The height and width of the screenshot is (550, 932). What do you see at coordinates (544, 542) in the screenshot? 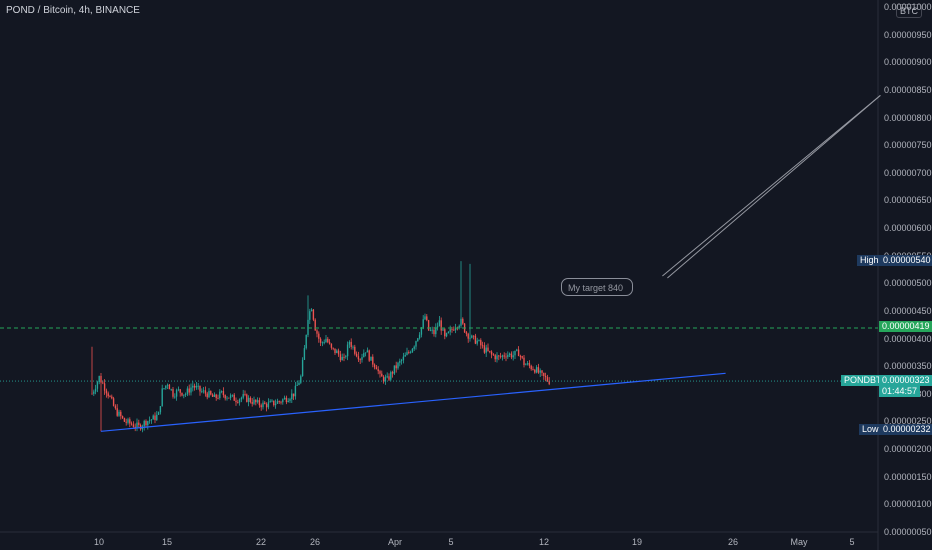
I see `time-tick-label: 12` at bounding box center [544, 542].